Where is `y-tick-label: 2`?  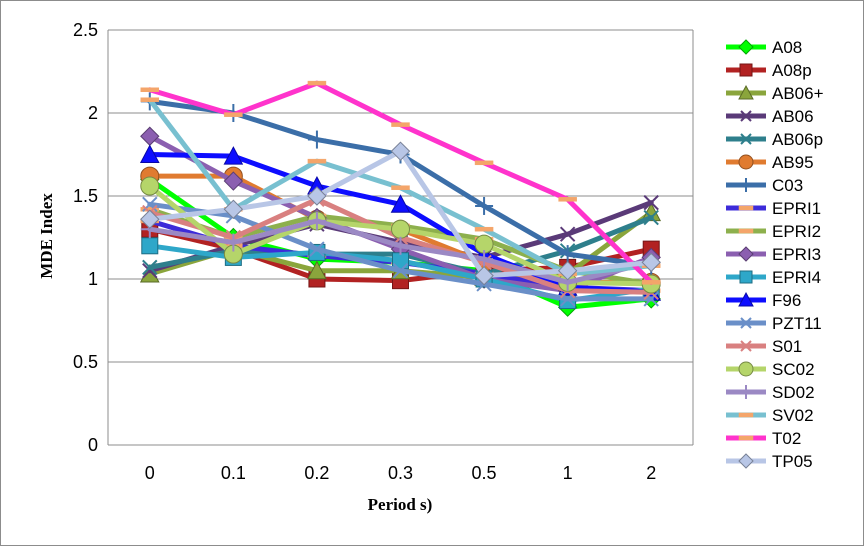
y-tick-label: 2 is located at coordinates (93, 113).